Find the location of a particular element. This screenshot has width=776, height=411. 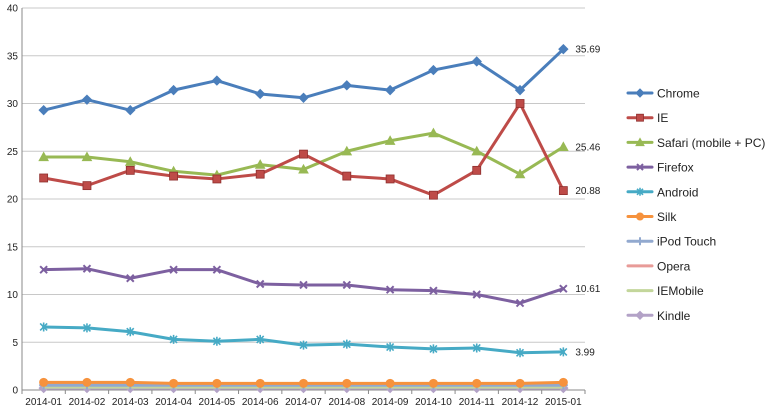

series-android is located at coordinates (303, 340).